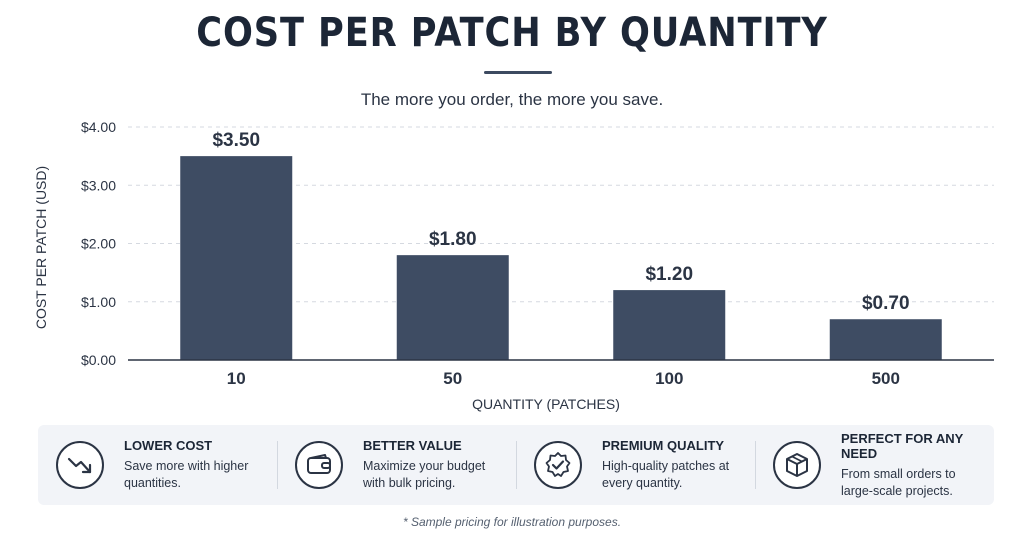 The image size is (1024, 538). Describe the element at coordinates (98, 360) in the screenshot. I see `y-tick-label: $0.00` at that location.